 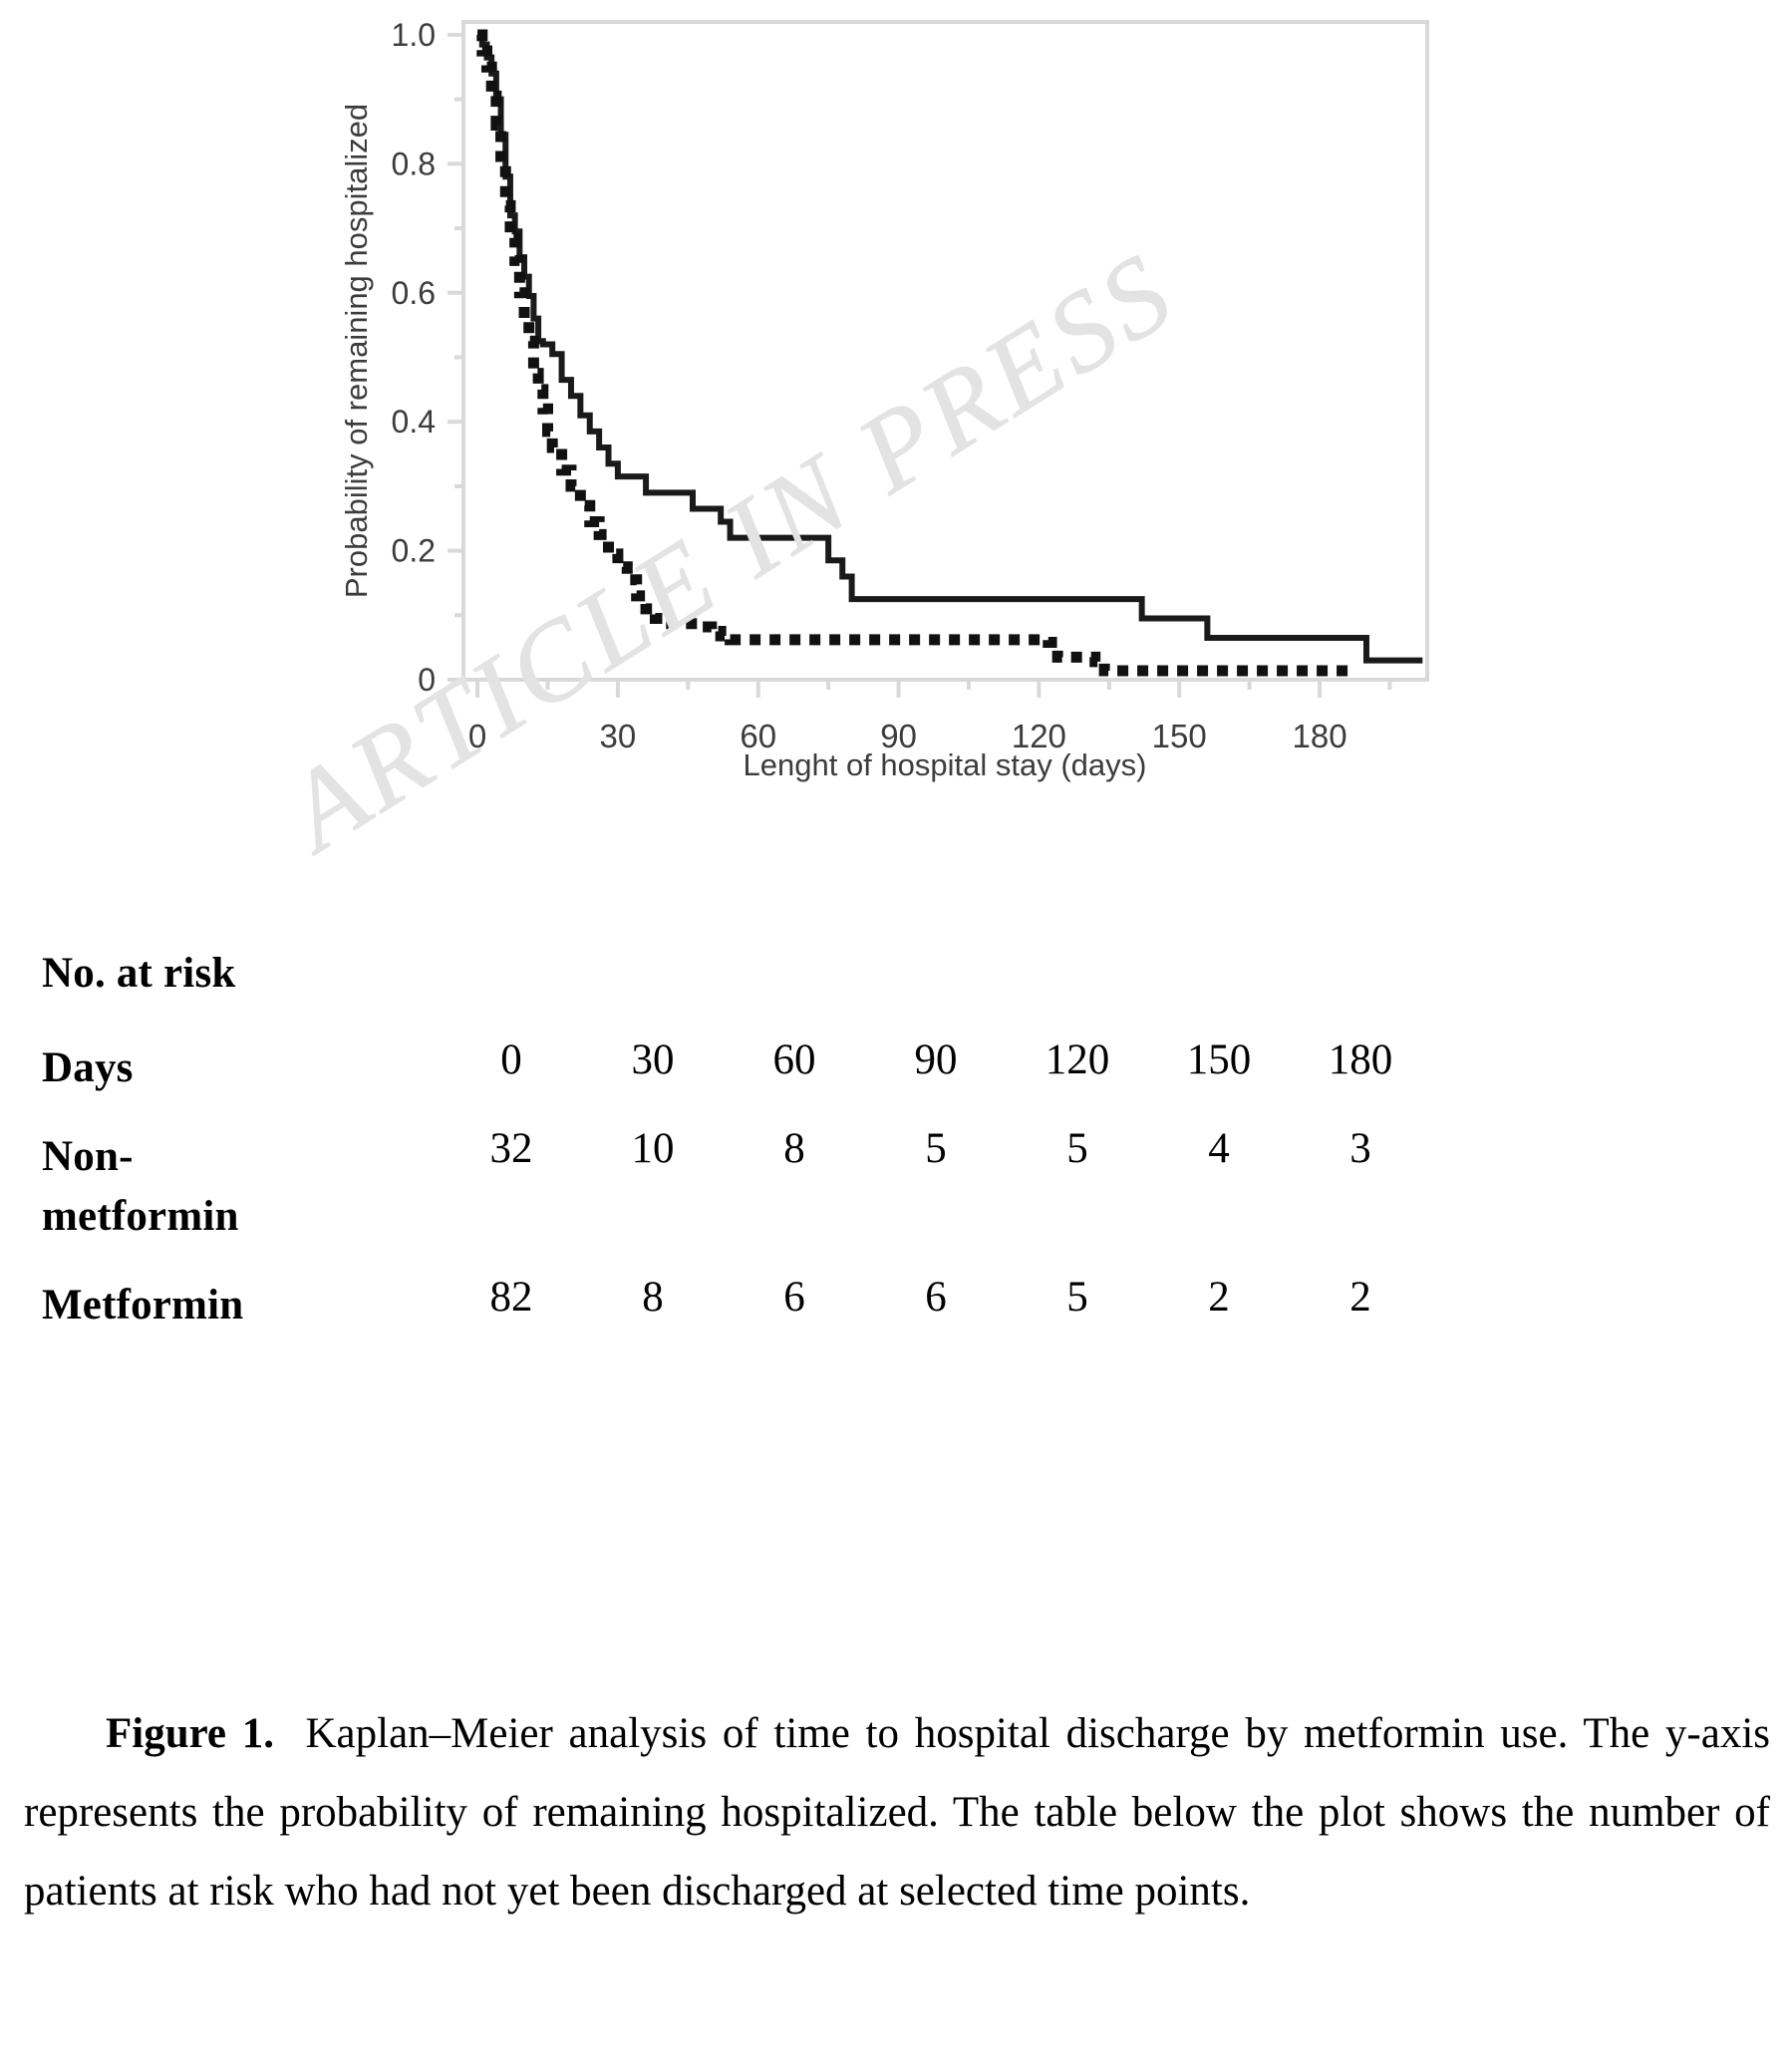 I want to click on x-axis-major-ticks, so click(x=899, y=689).